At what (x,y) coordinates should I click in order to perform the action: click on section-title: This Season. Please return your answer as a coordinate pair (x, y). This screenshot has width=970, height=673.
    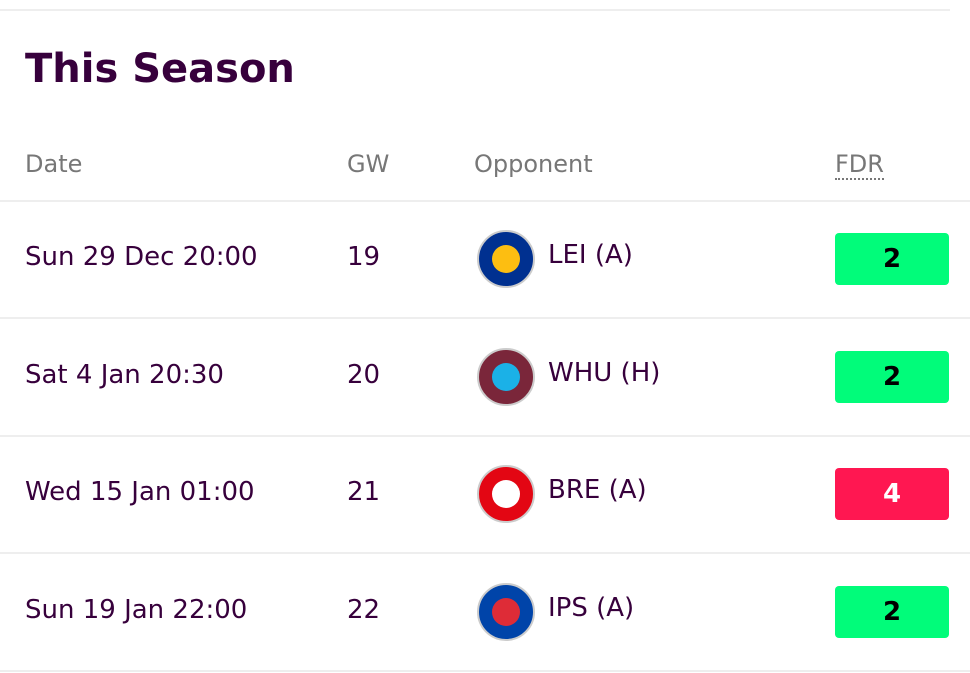
    Looking at the image, I should click on (160, 69).